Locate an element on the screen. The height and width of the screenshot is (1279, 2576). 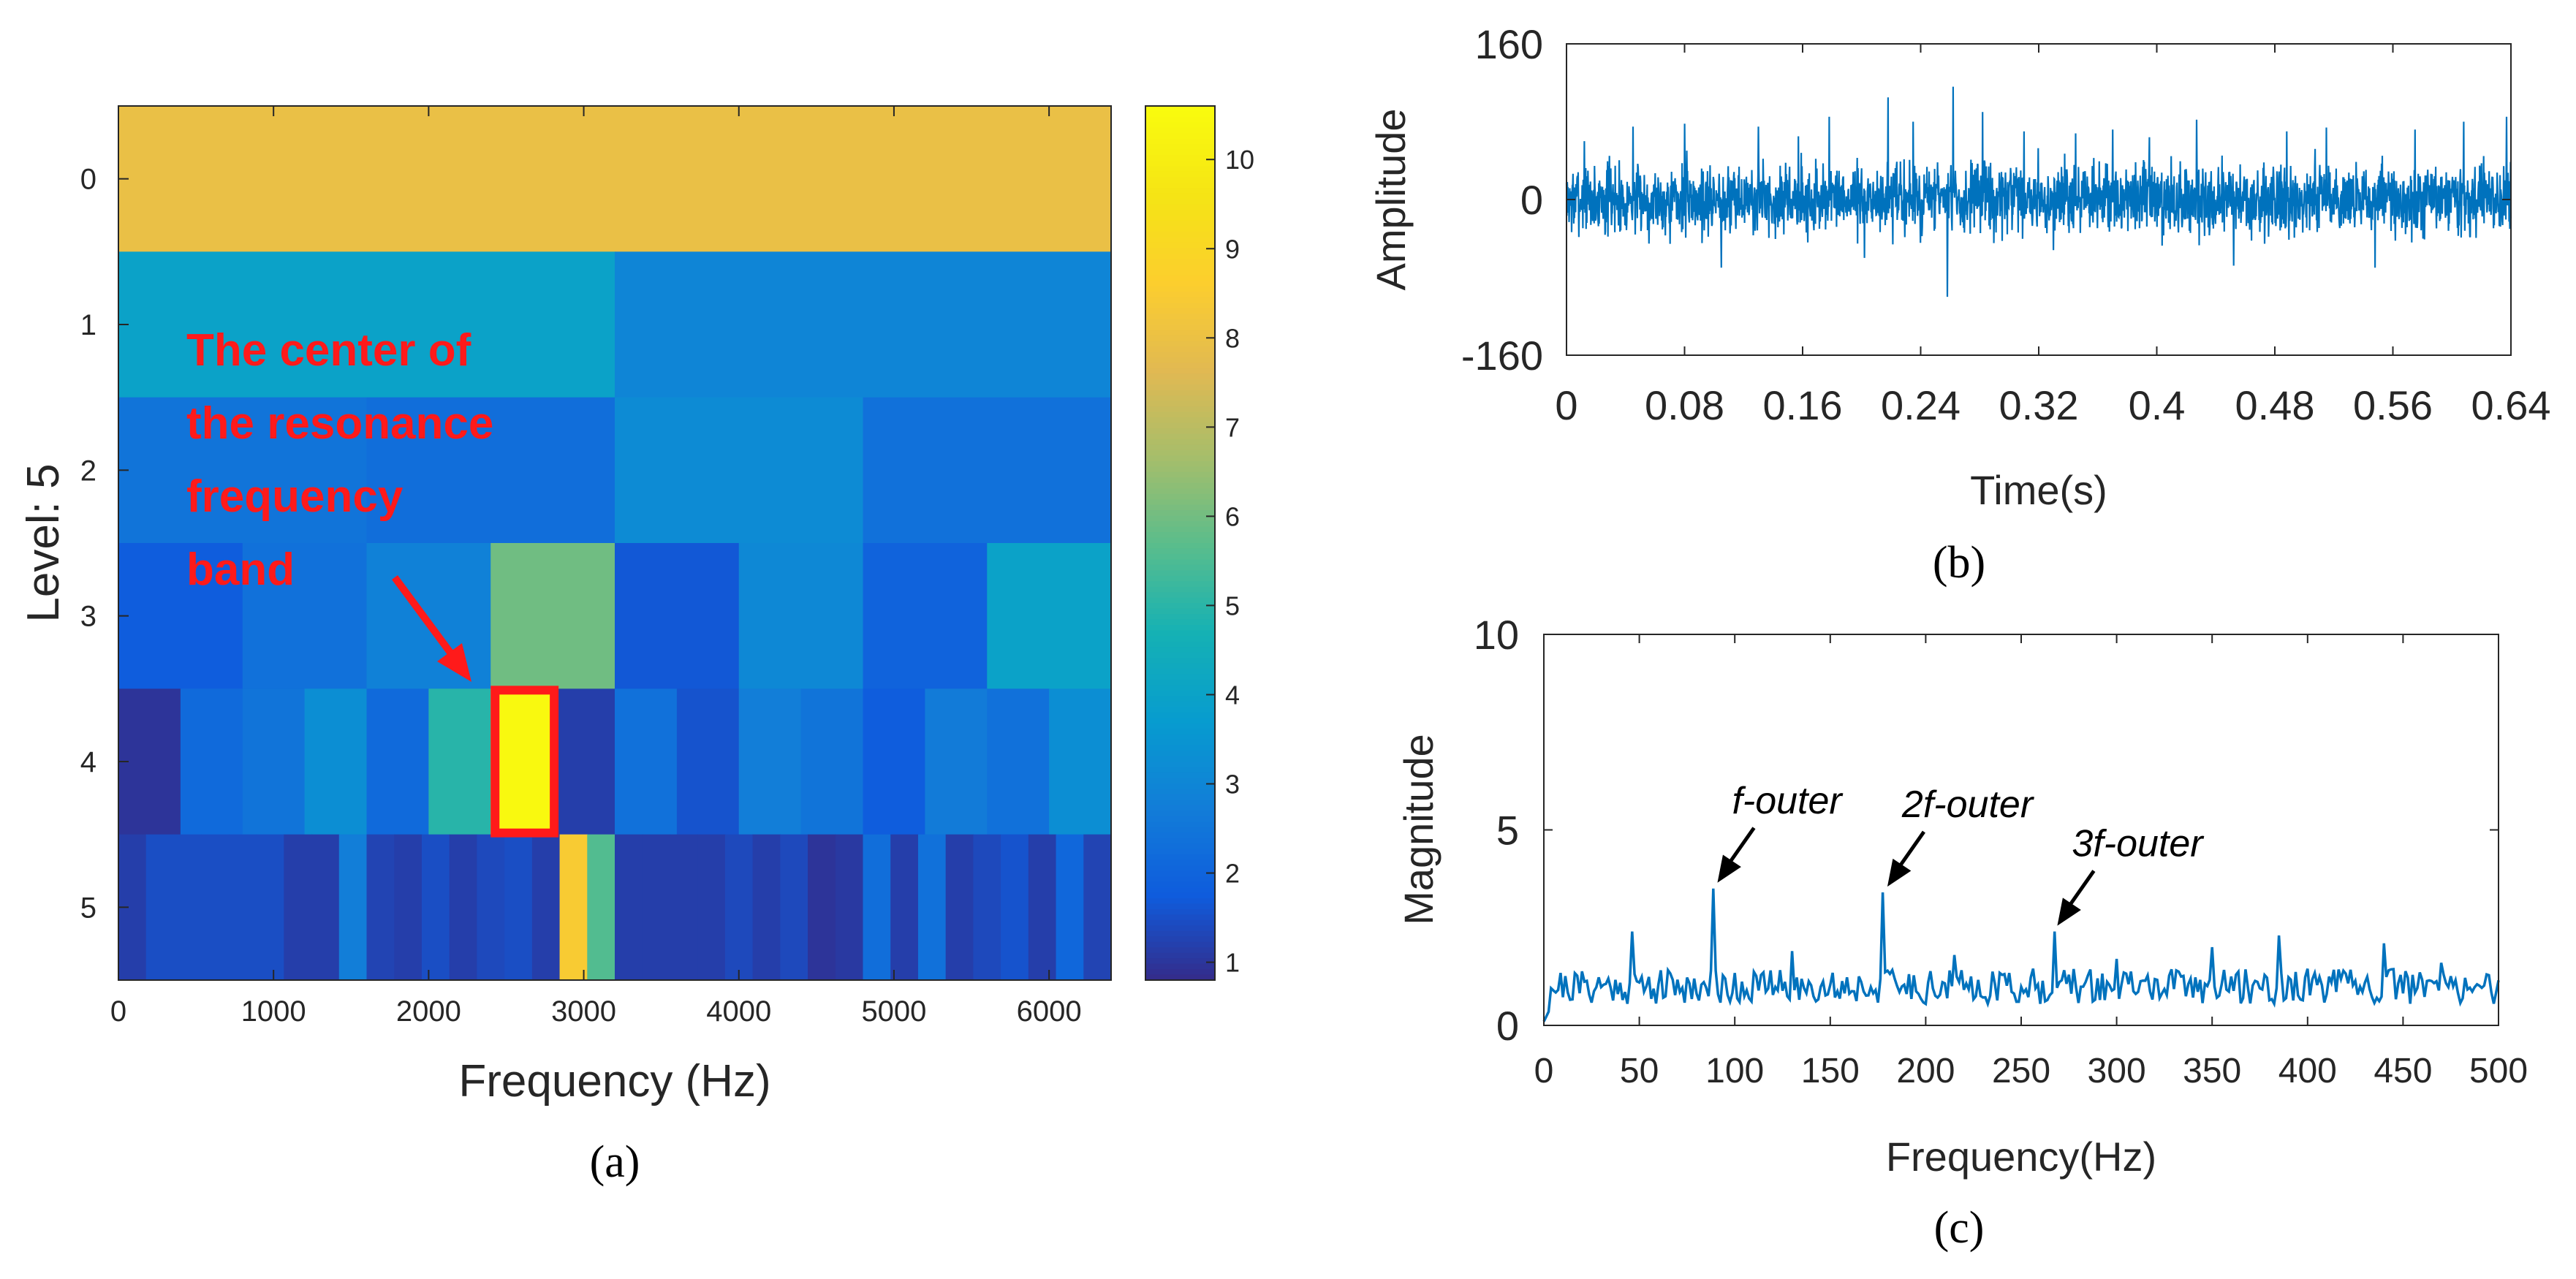
x-tick-label: 0.64 is located at coordinates (2511, 405).